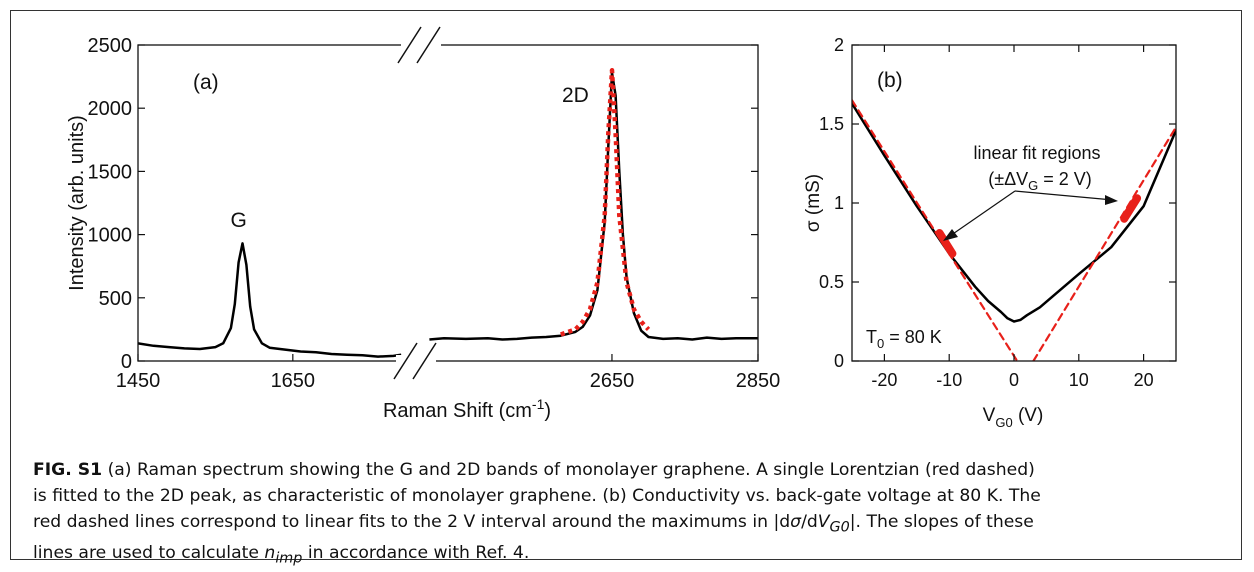  I want to click on panel-b-x-tick-label: 20, so click(1144, 380).